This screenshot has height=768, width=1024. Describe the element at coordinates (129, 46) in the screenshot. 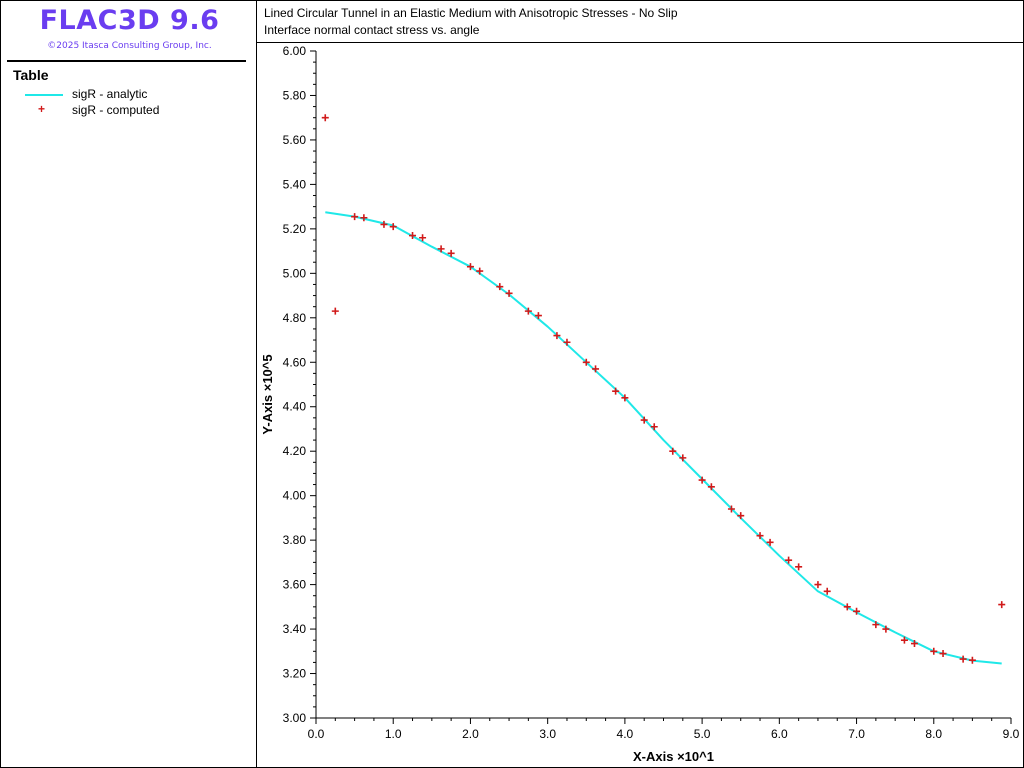

I see `copyright-text: ©2025 Itasca Consulting Group, Inc.` at that location.